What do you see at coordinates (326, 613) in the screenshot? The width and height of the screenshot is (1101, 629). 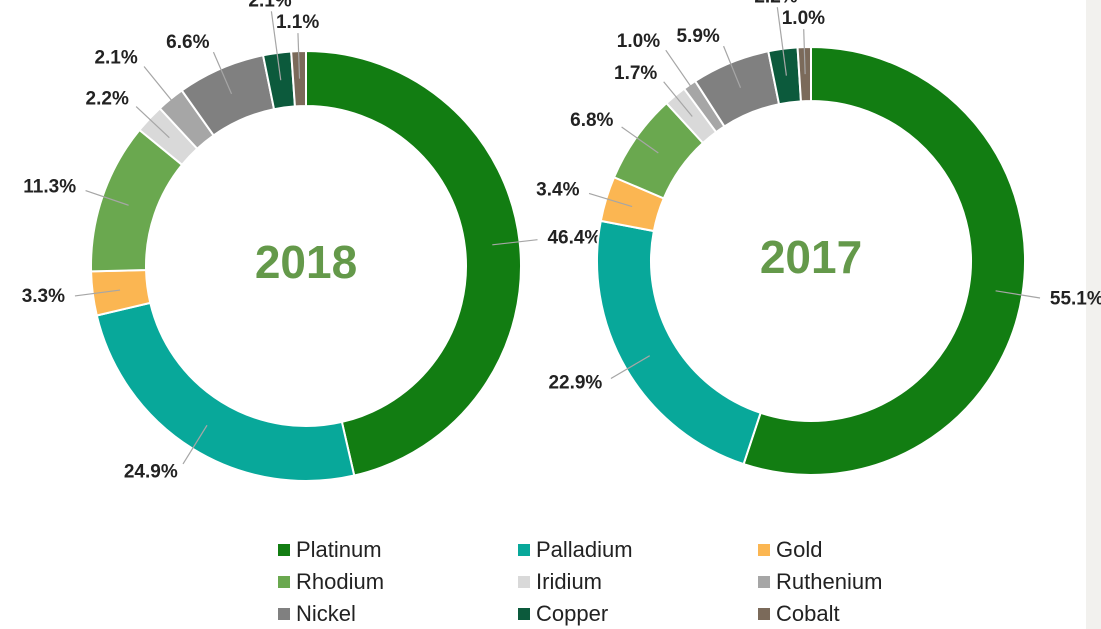 I see `legend-label: Nickel` at bounding box center [326, 613].